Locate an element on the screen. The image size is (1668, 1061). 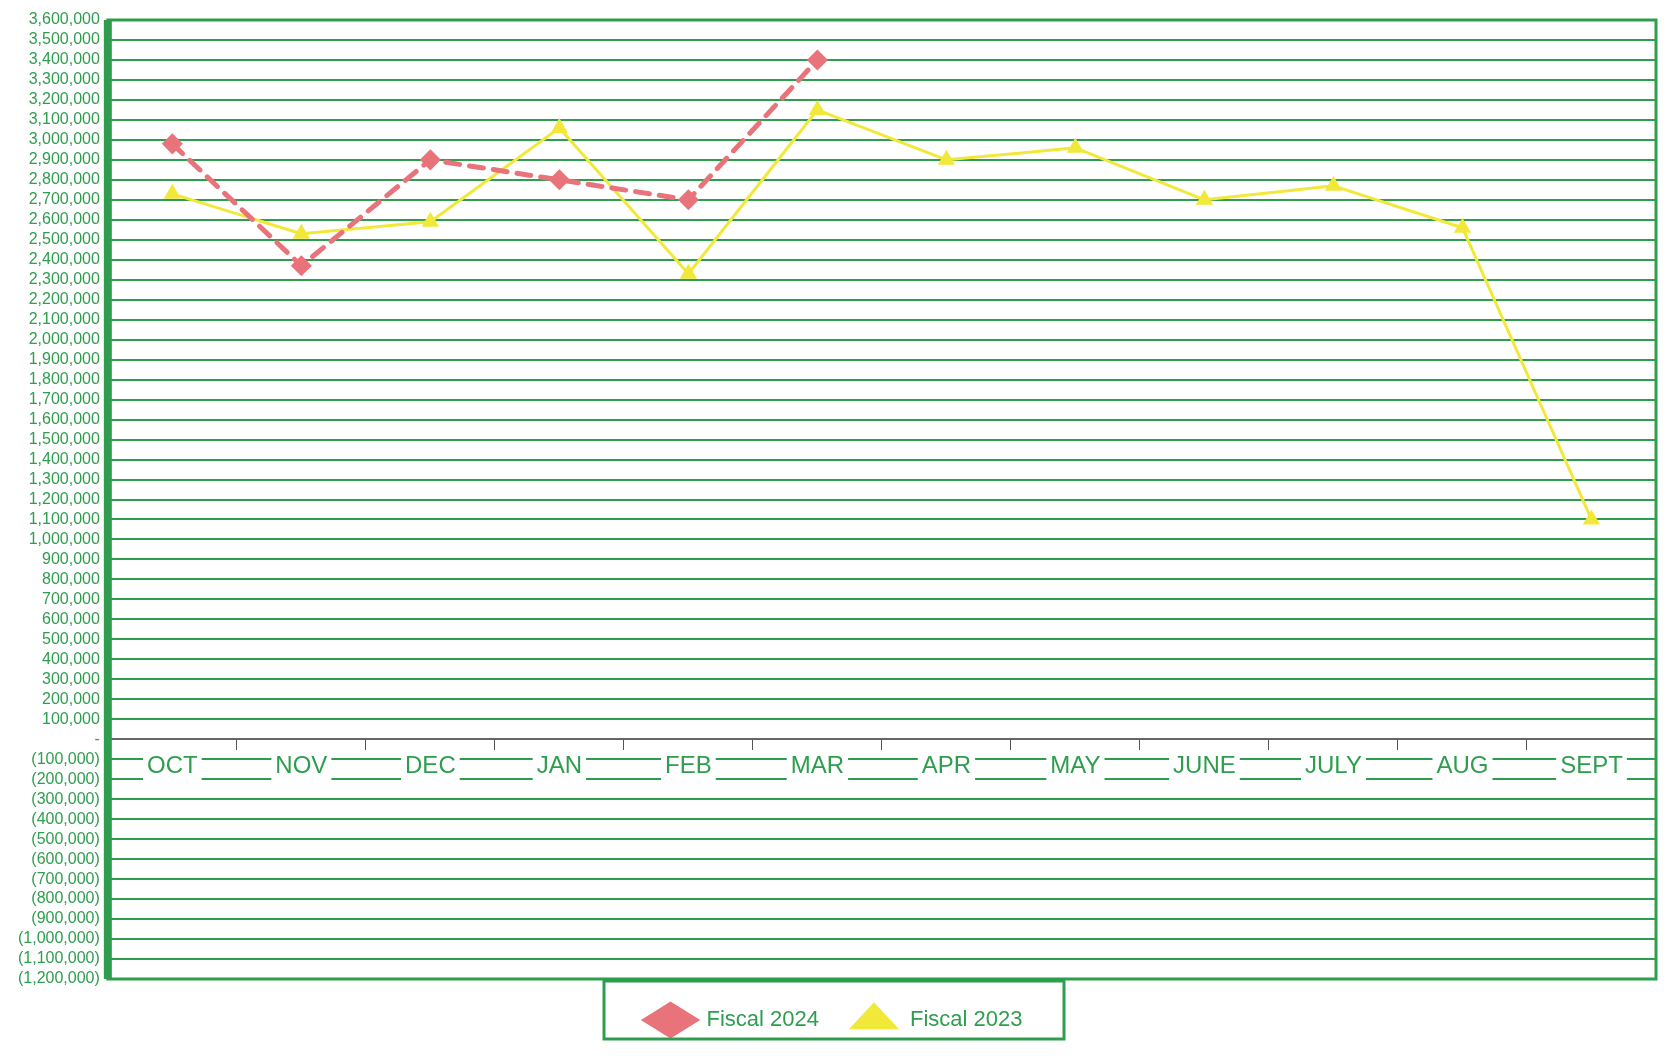
y-tick-label: 2,900,000 is located at coordinates (64, 159).